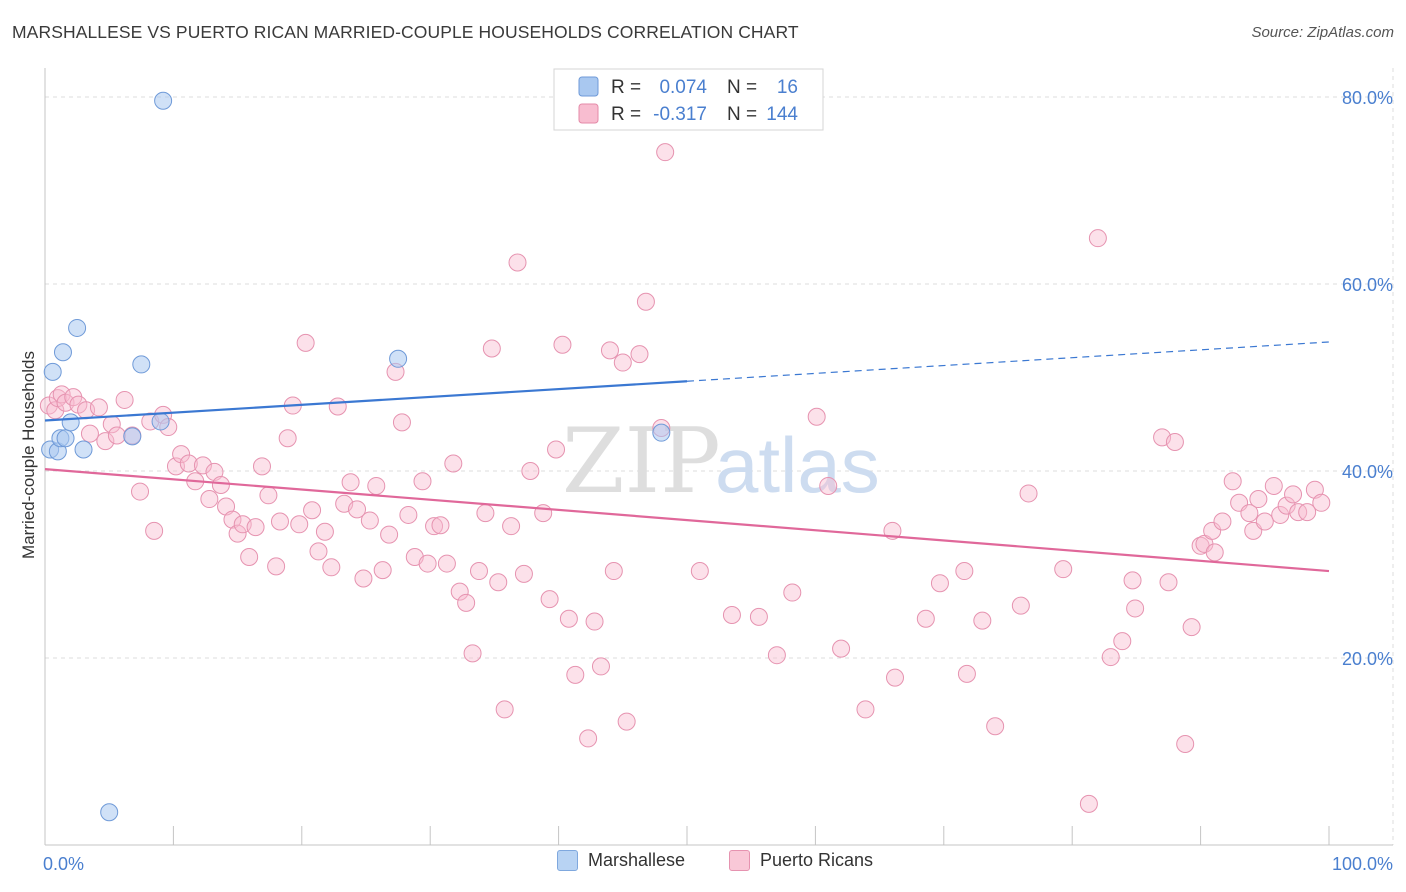 The height and width of the screenshot is (892, 1406). Describe the element at coordinates (721, 461) in the screenshot. I see `watermark: ZIP atlas` at that location.